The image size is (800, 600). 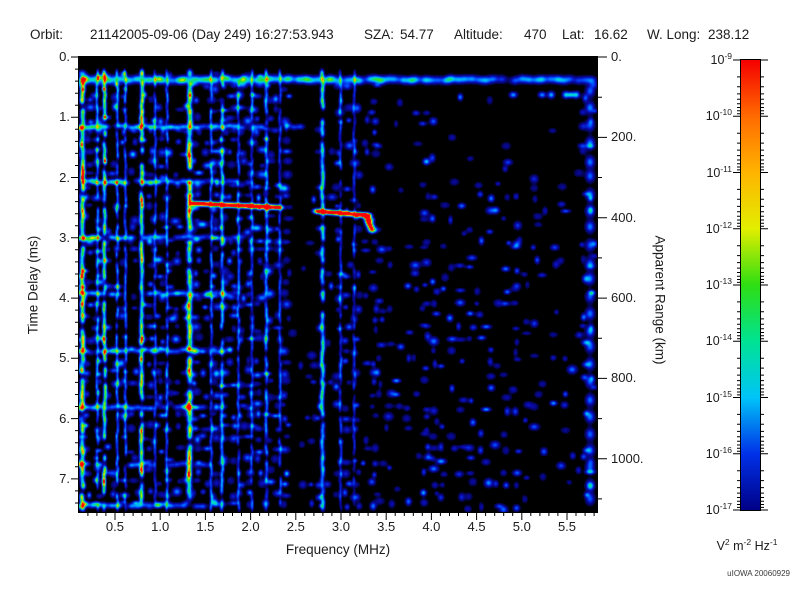 What do you see at coordinates (64, 177) in the screenshot?
I see `y-left-tick-label: 2.` at bounding box center [64, 177].